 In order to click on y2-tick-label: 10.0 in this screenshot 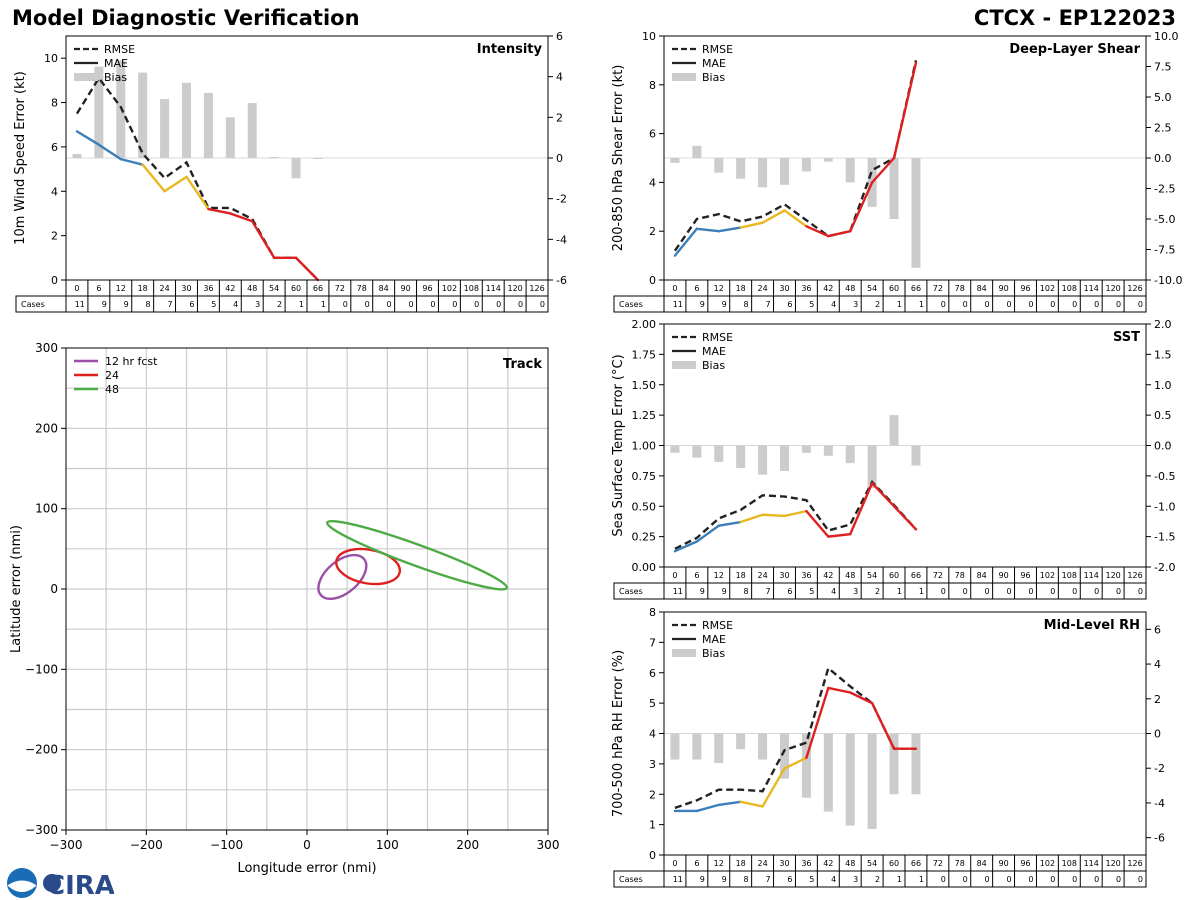, I will do `click(1166, 36)`.